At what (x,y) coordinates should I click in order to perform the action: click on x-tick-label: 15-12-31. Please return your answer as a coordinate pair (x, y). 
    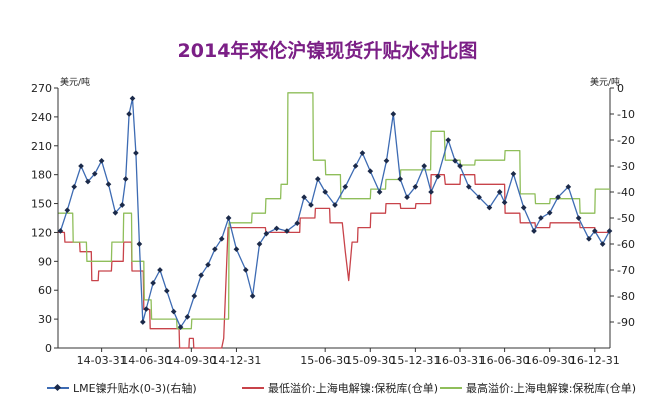
    Looking at the image, I should click on (415, 360).